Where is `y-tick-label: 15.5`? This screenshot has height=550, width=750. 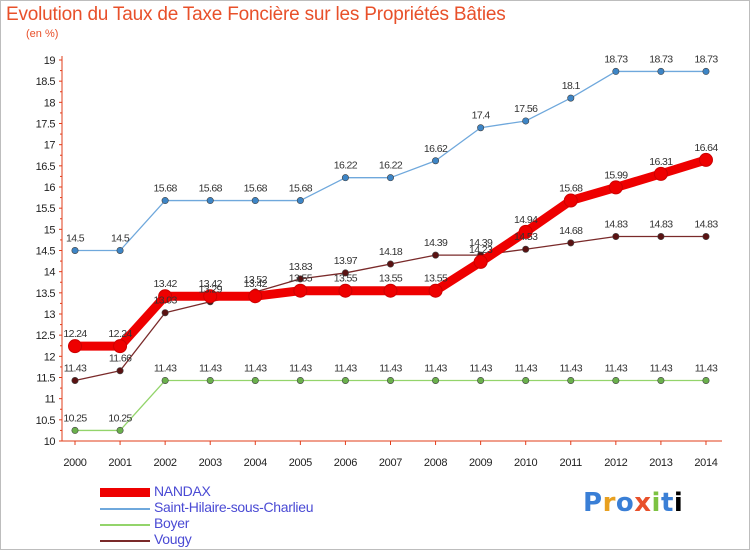 y-tick-label: 15.5 is located at coordinates (46, 209).